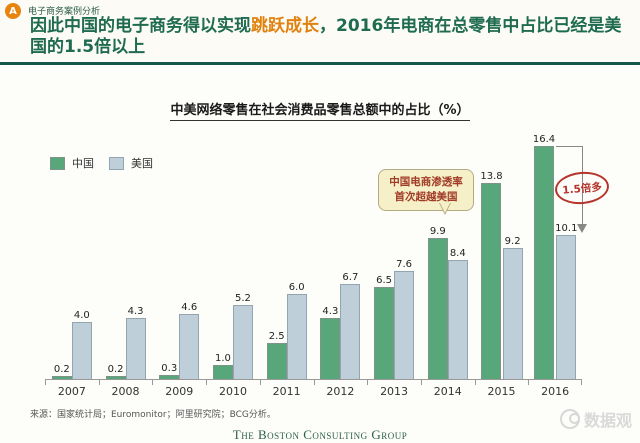  What do you see at coordinates (189, 307) in the screenshot?
I see `bar-value-label: 4.6` at bounding box center [189, 307].